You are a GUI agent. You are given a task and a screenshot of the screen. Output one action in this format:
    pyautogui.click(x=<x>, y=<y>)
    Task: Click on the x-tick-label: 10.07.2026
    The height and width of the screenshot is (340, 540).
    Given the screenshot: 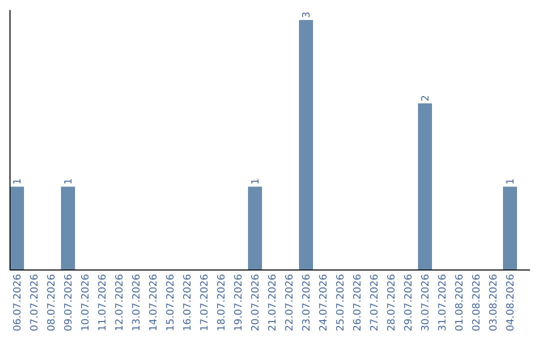 What is the action you would take?
    pyautogui.click(x=86, y=303)
    